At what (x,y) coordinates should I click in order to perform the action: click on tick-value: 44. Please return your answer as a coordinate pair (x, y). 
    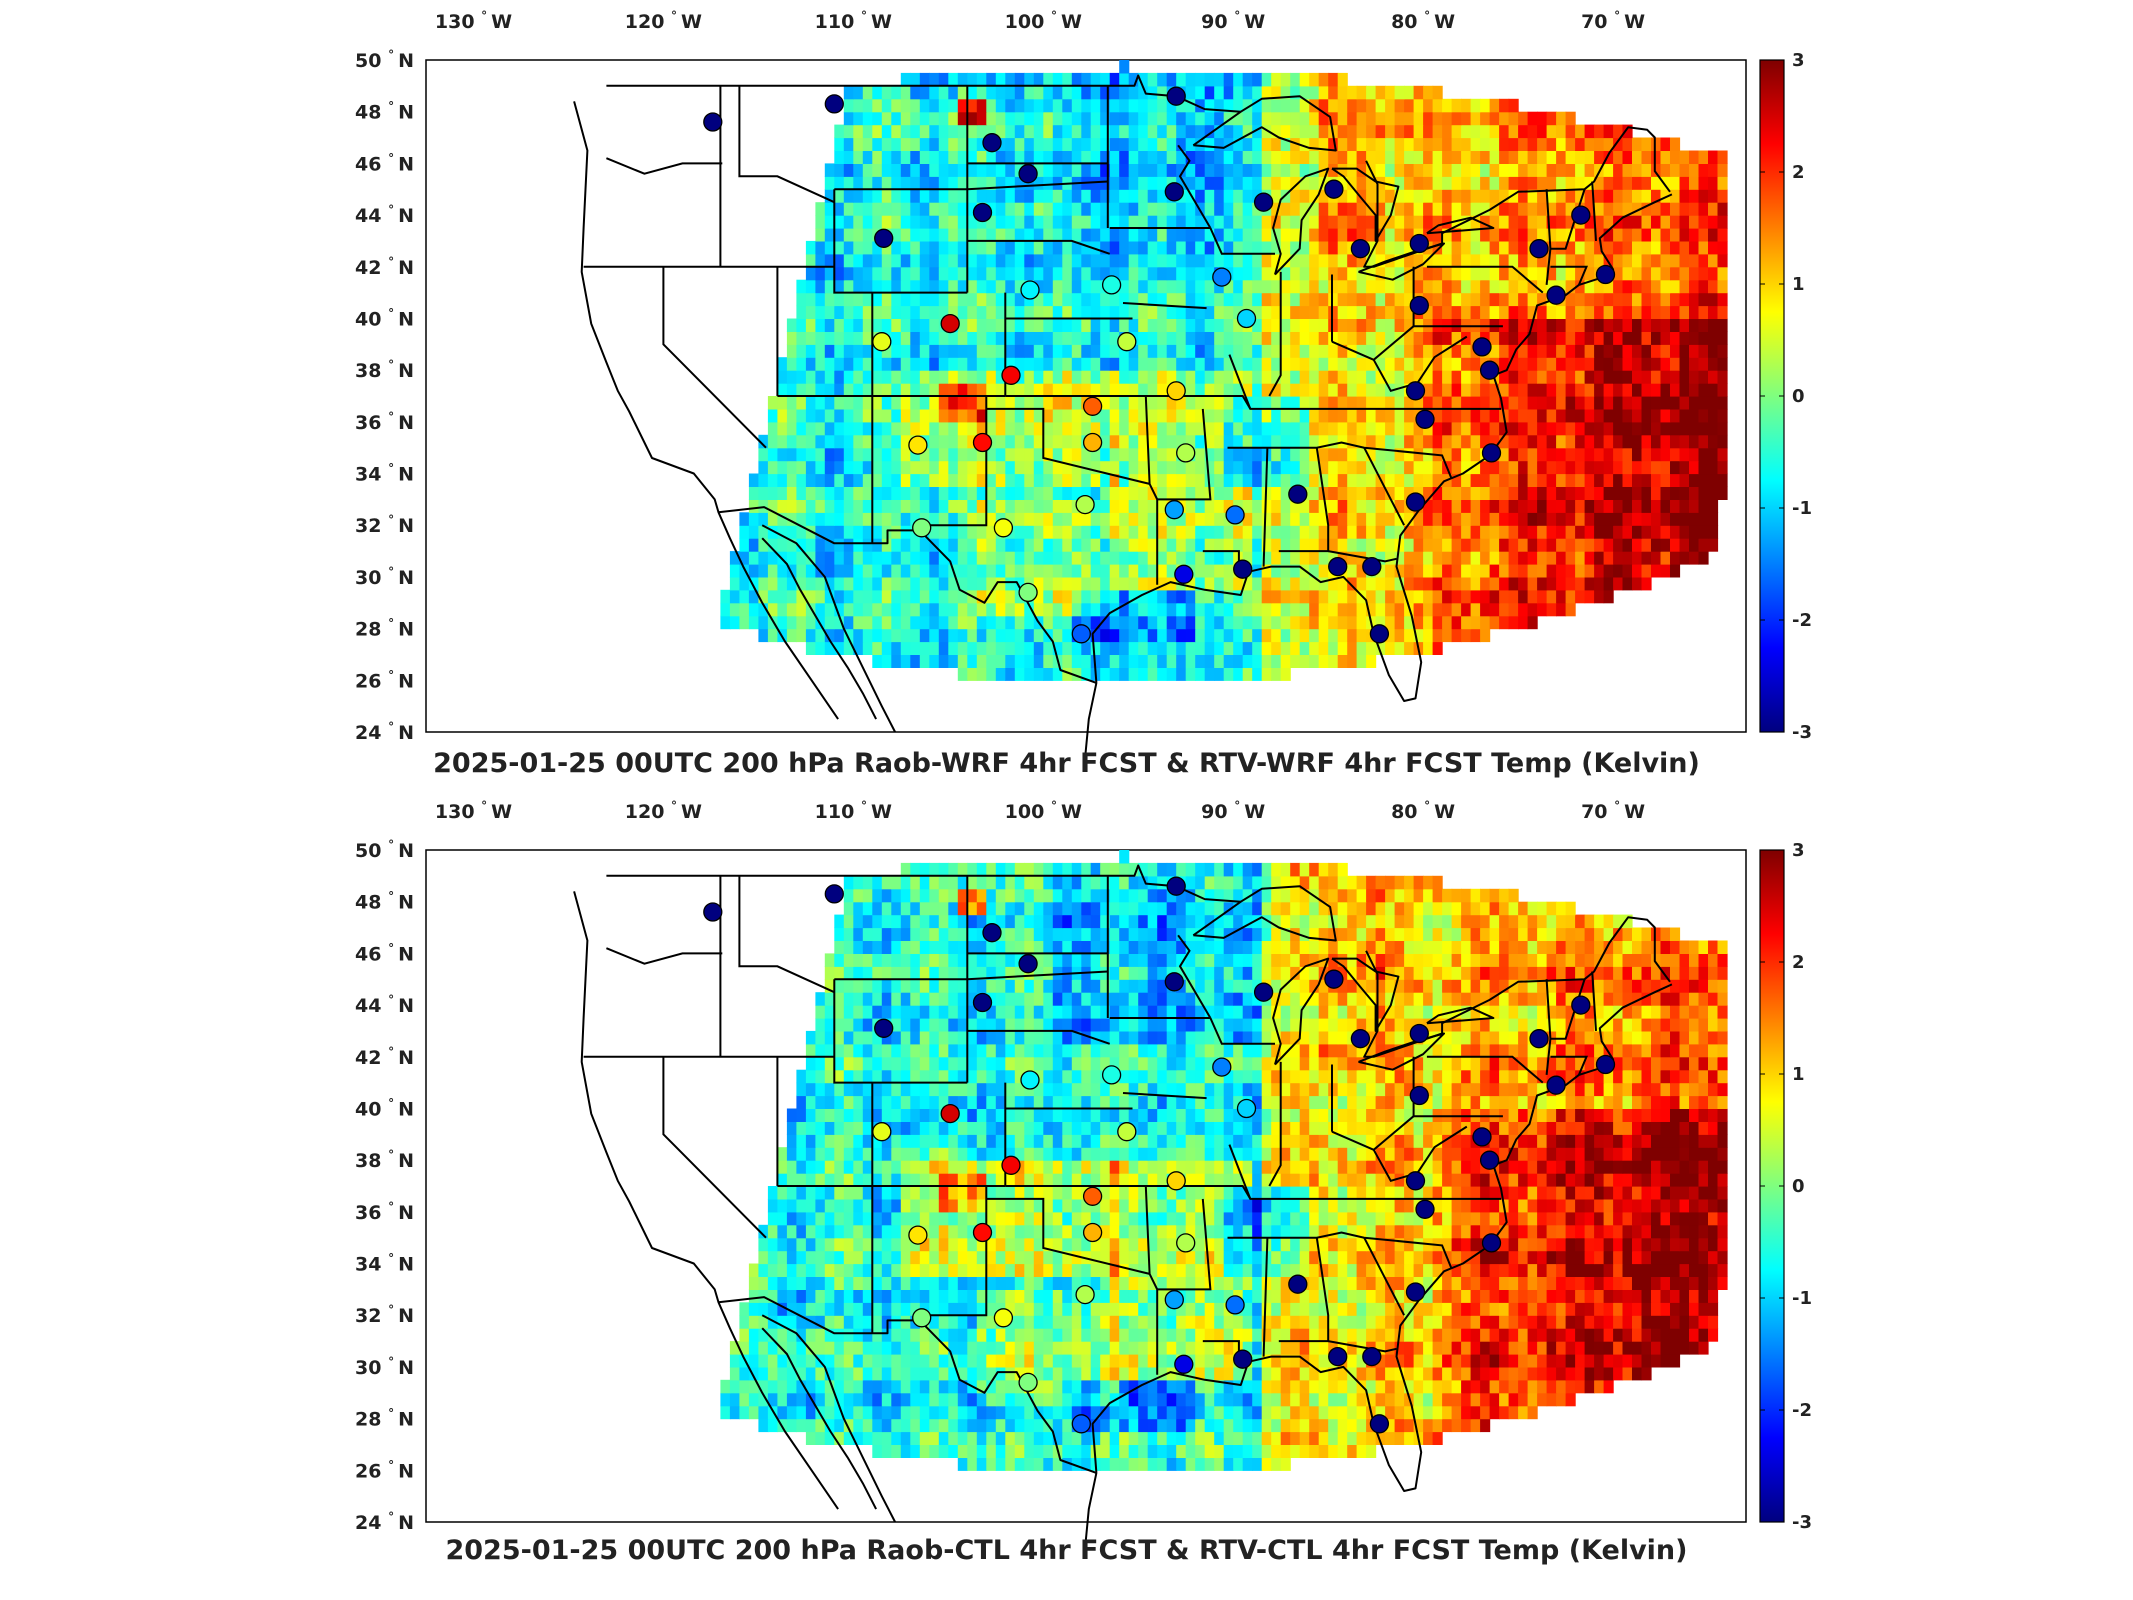
    Looking at the image, I should click on (371, 216).